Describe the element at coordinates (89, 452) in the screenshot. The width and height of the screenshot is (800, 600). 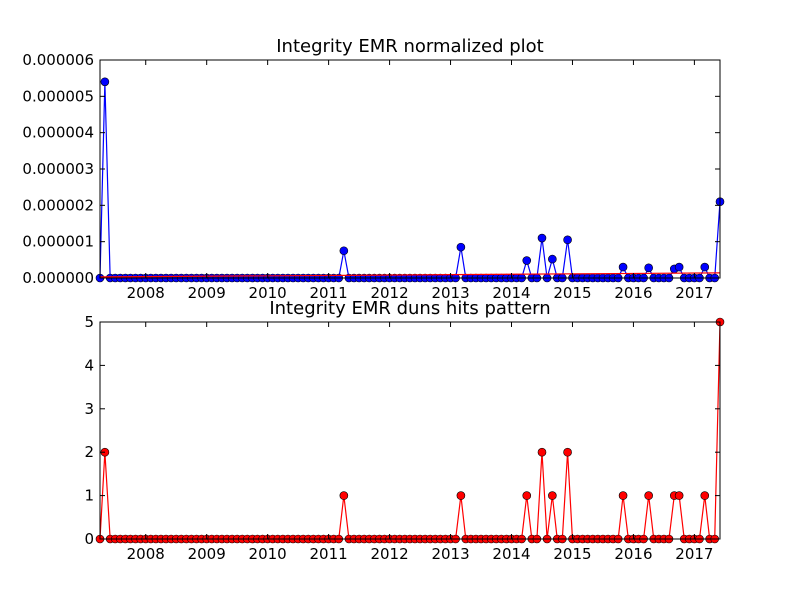
I see `y-tick-label: 2` at that location.